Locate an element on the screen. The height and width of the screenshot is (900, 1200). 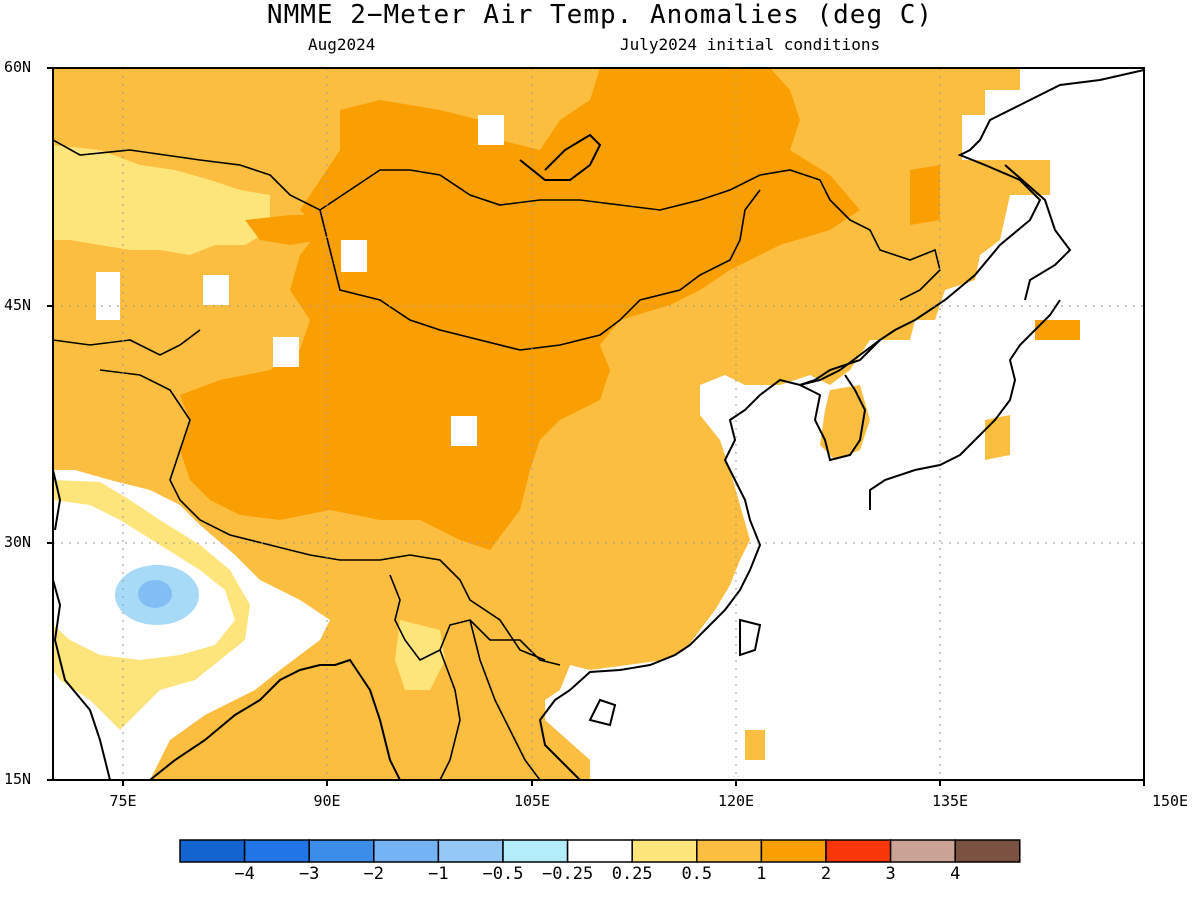
lat-label: 60N is located at coordinates (18, 67).